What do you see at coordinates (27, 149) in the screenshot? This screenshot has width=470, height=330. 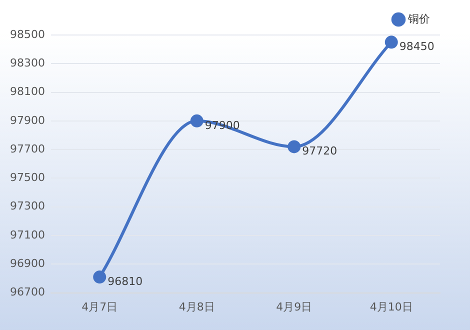 I see `y-tick-label: 97700` at bounding box center [27, 149].